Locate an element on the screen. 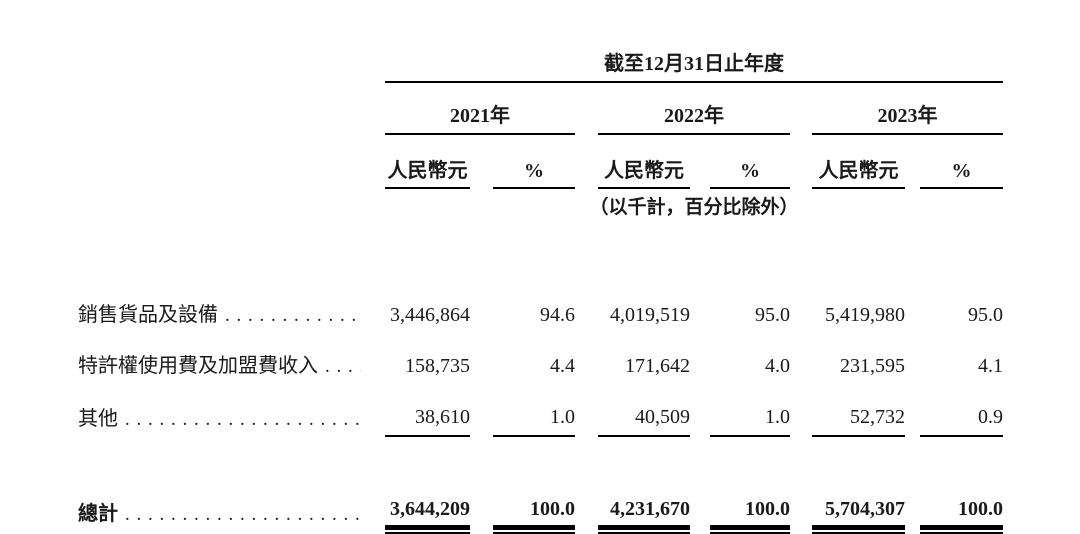 The image size is (1080, 534). unit-note-cell: （以千計，百分比除外） is located at coordinates (694, 213).